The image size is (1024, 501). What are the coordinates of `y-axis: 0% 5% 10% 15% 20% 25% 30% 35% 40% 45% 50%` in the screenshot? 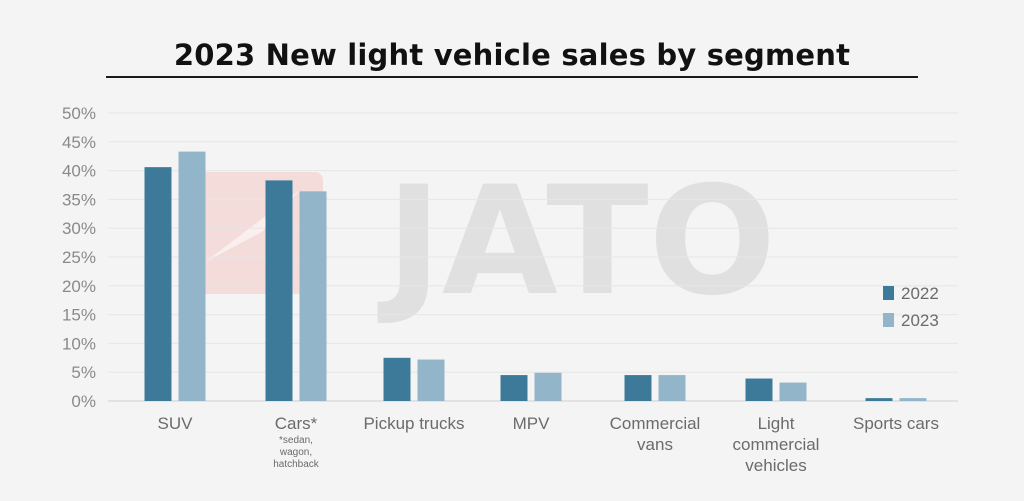 It's located at (79, 257).